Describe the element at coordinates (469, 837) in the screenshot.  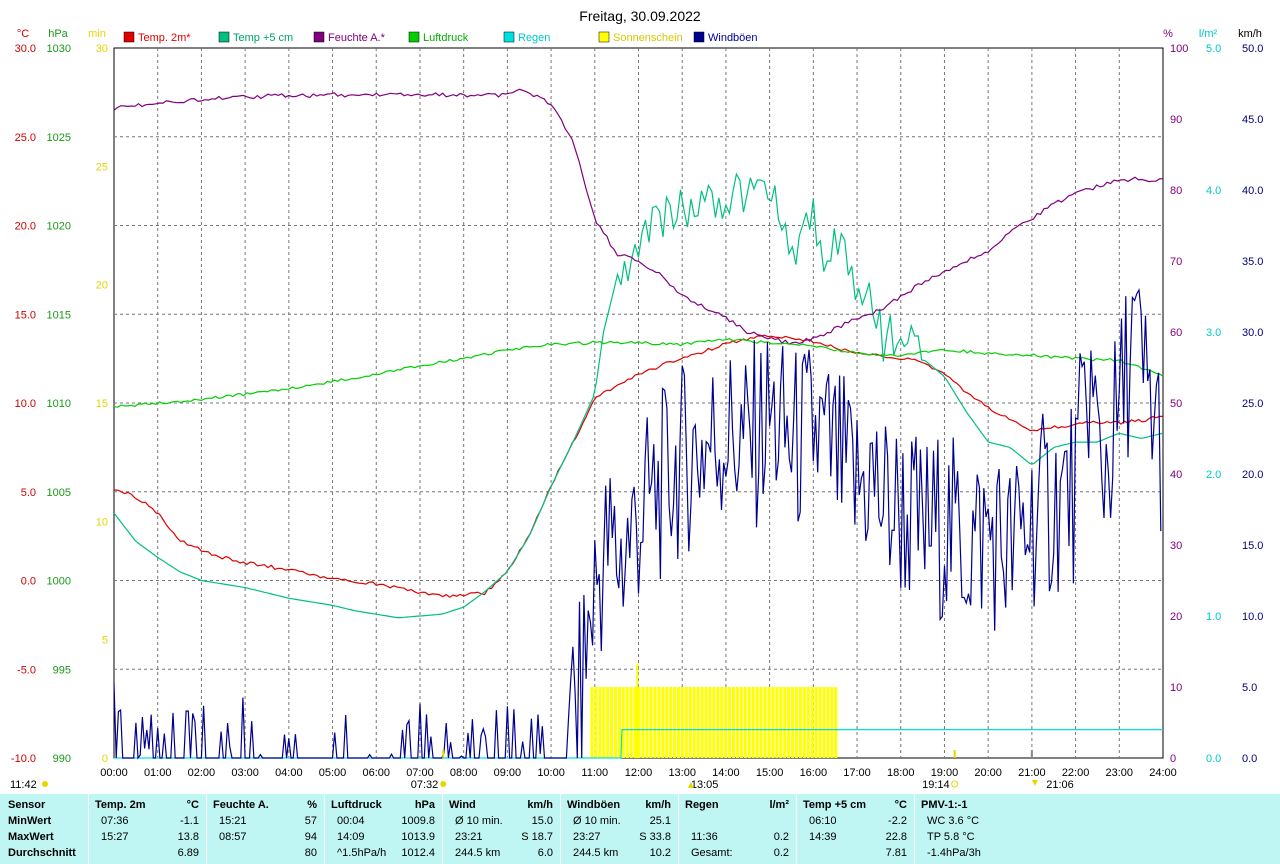
I see `table-cell: 23:21` at that location.